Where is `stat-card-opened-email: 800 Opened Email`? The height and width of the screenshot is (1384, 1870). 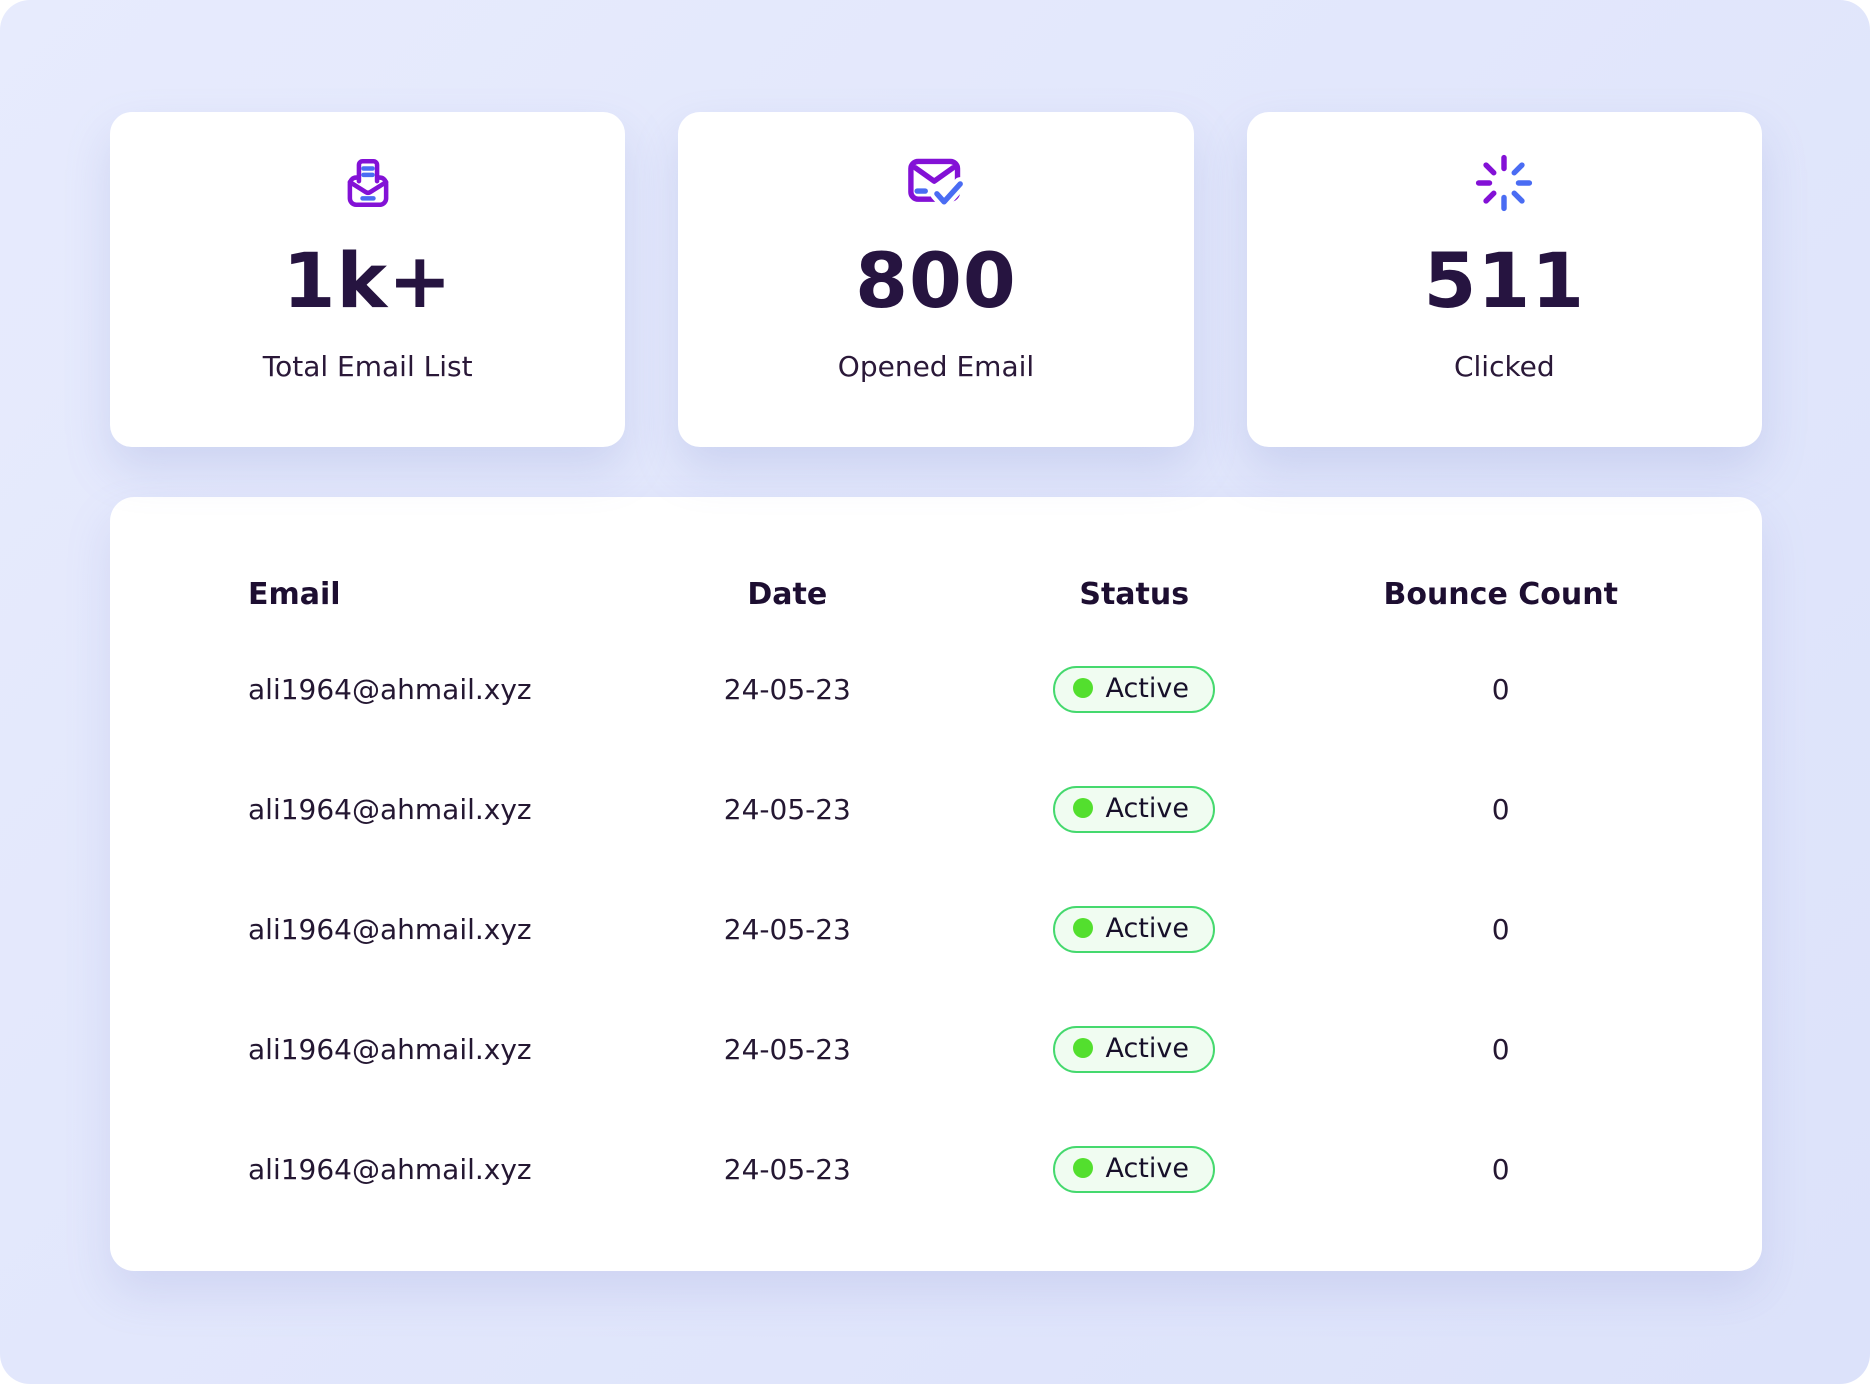
stat-card-opened-email: 800 Opened Email is located at coordinates (936, 279).